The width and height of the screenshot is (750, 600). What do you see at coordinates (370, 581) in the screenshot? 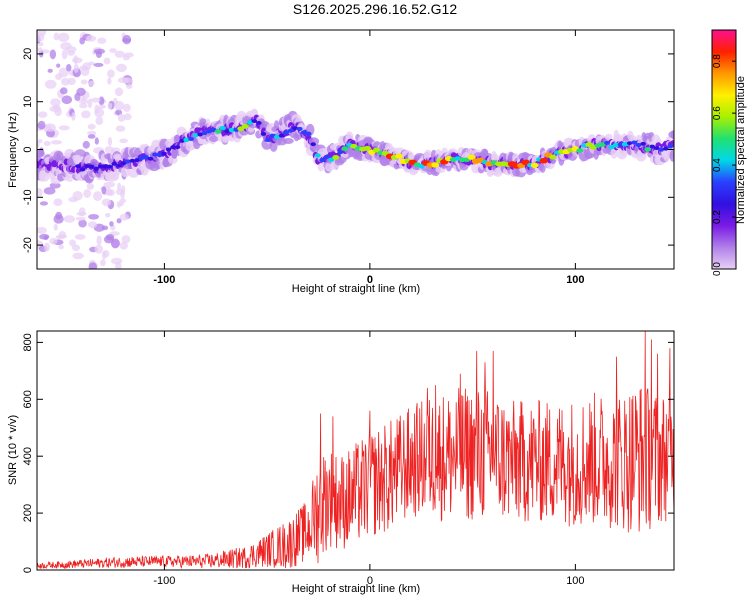
I see `snr-x-tick-label-1: 0` at bounding box center [370, 581].